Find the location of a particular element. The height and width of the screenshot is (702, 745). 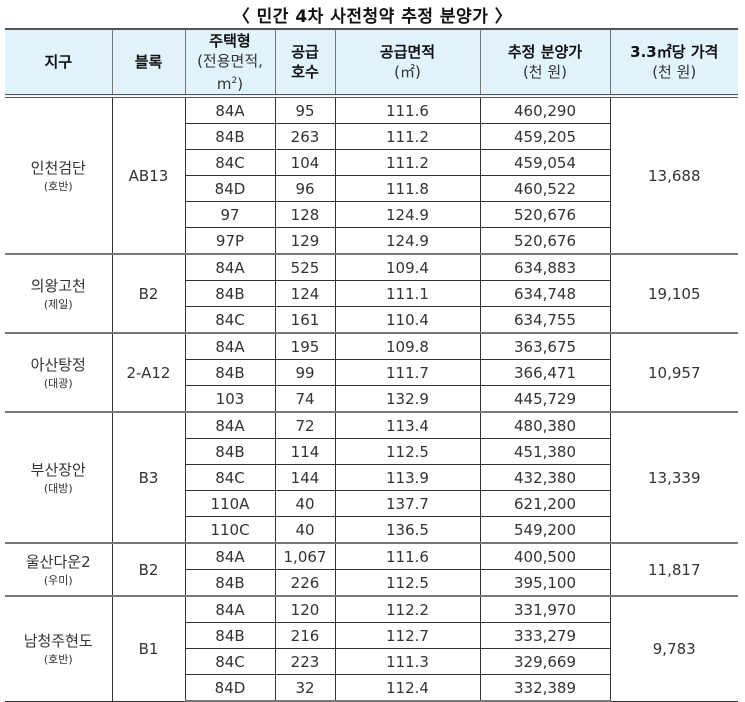

supply-units-cell: 104 is located at coordinates (305, 162).